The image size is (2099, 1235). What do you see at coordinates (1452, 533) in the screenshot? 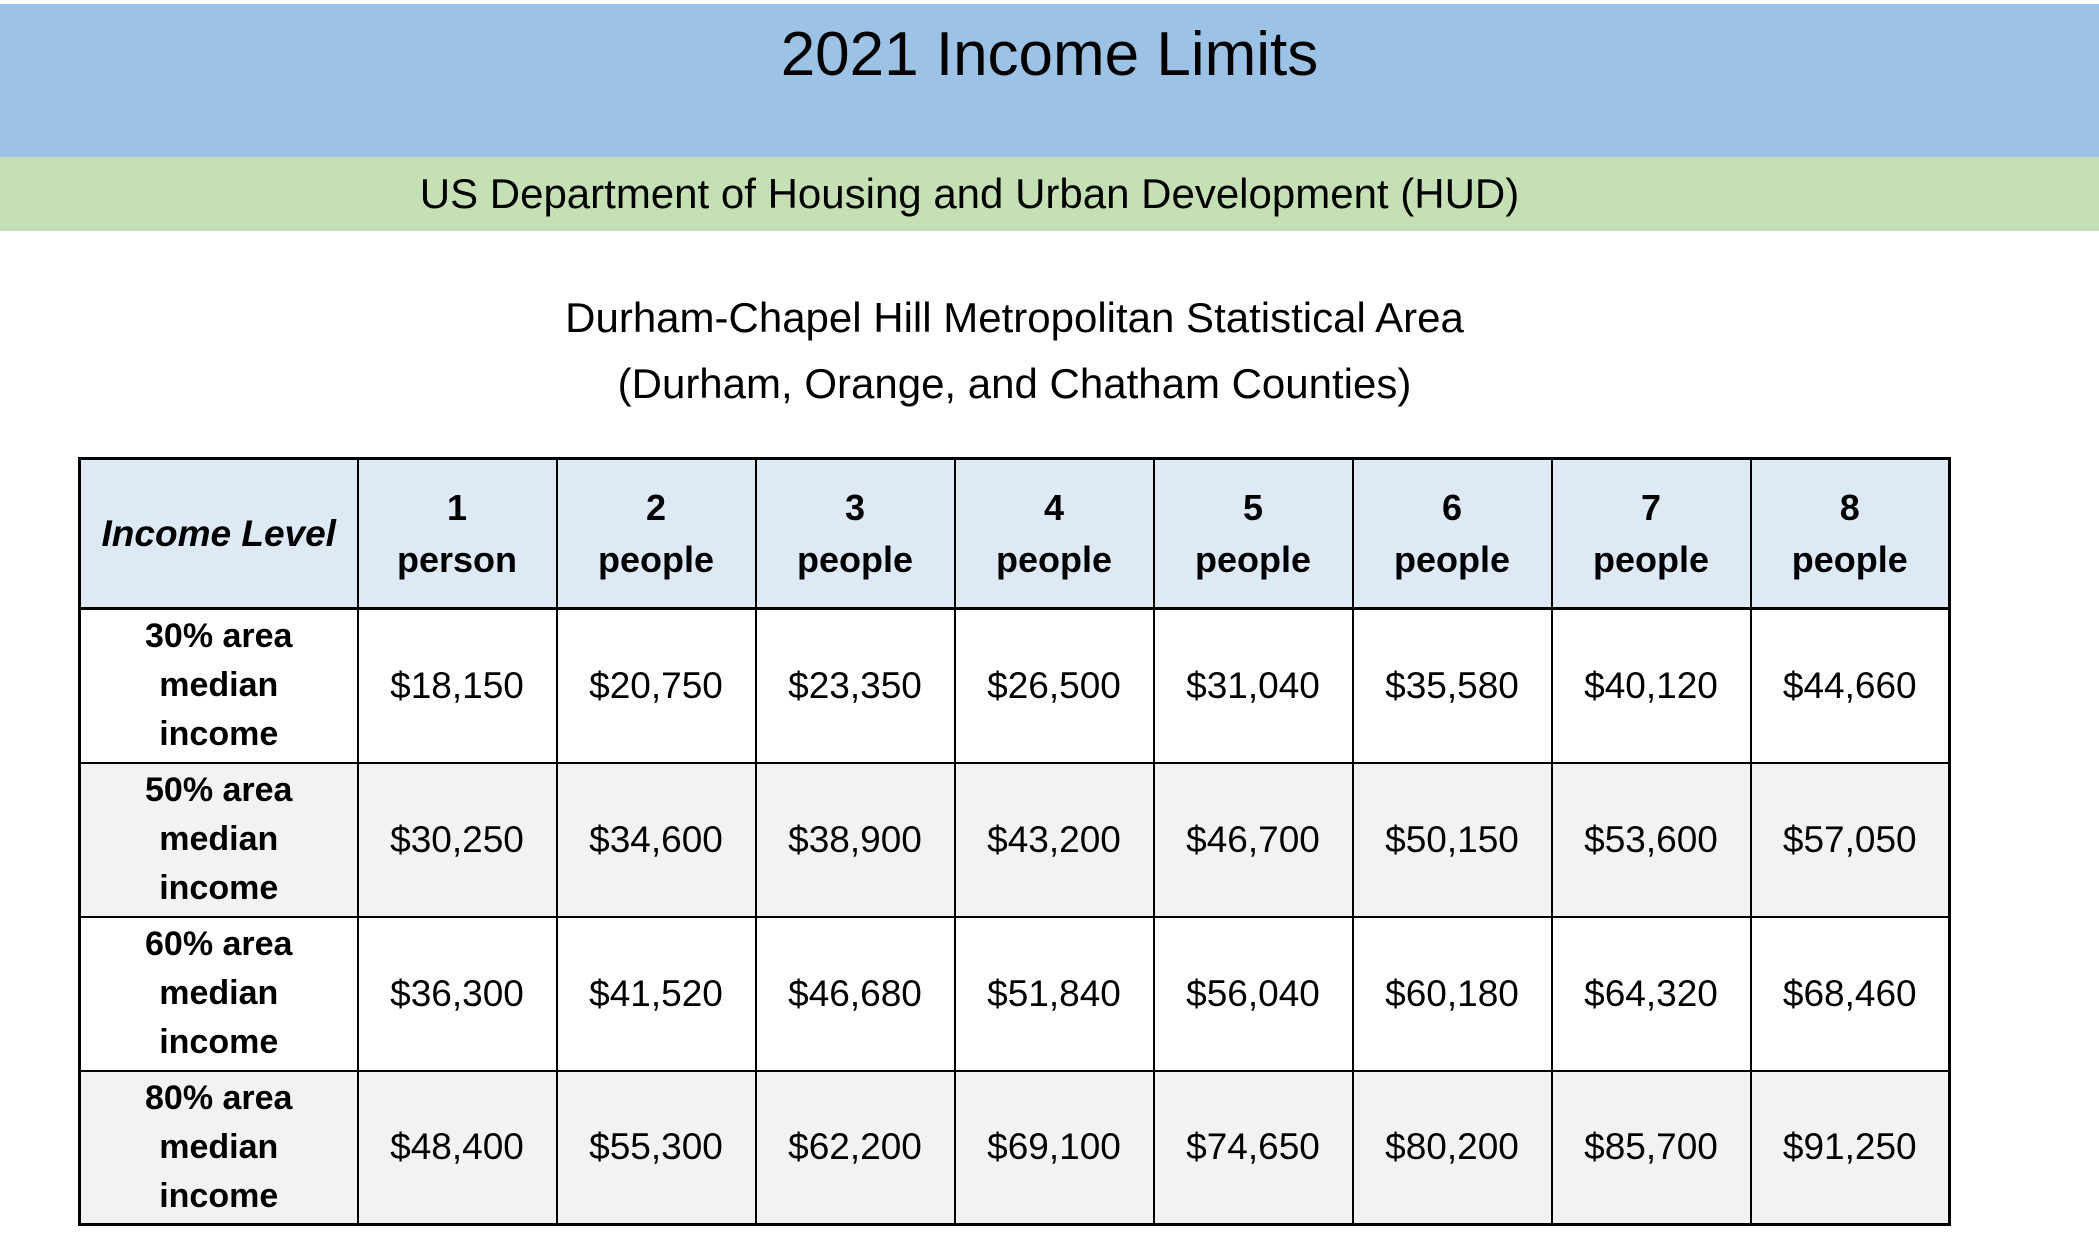
I see `household-size-header-6: 6 people` at bounding box center [1452, 533].